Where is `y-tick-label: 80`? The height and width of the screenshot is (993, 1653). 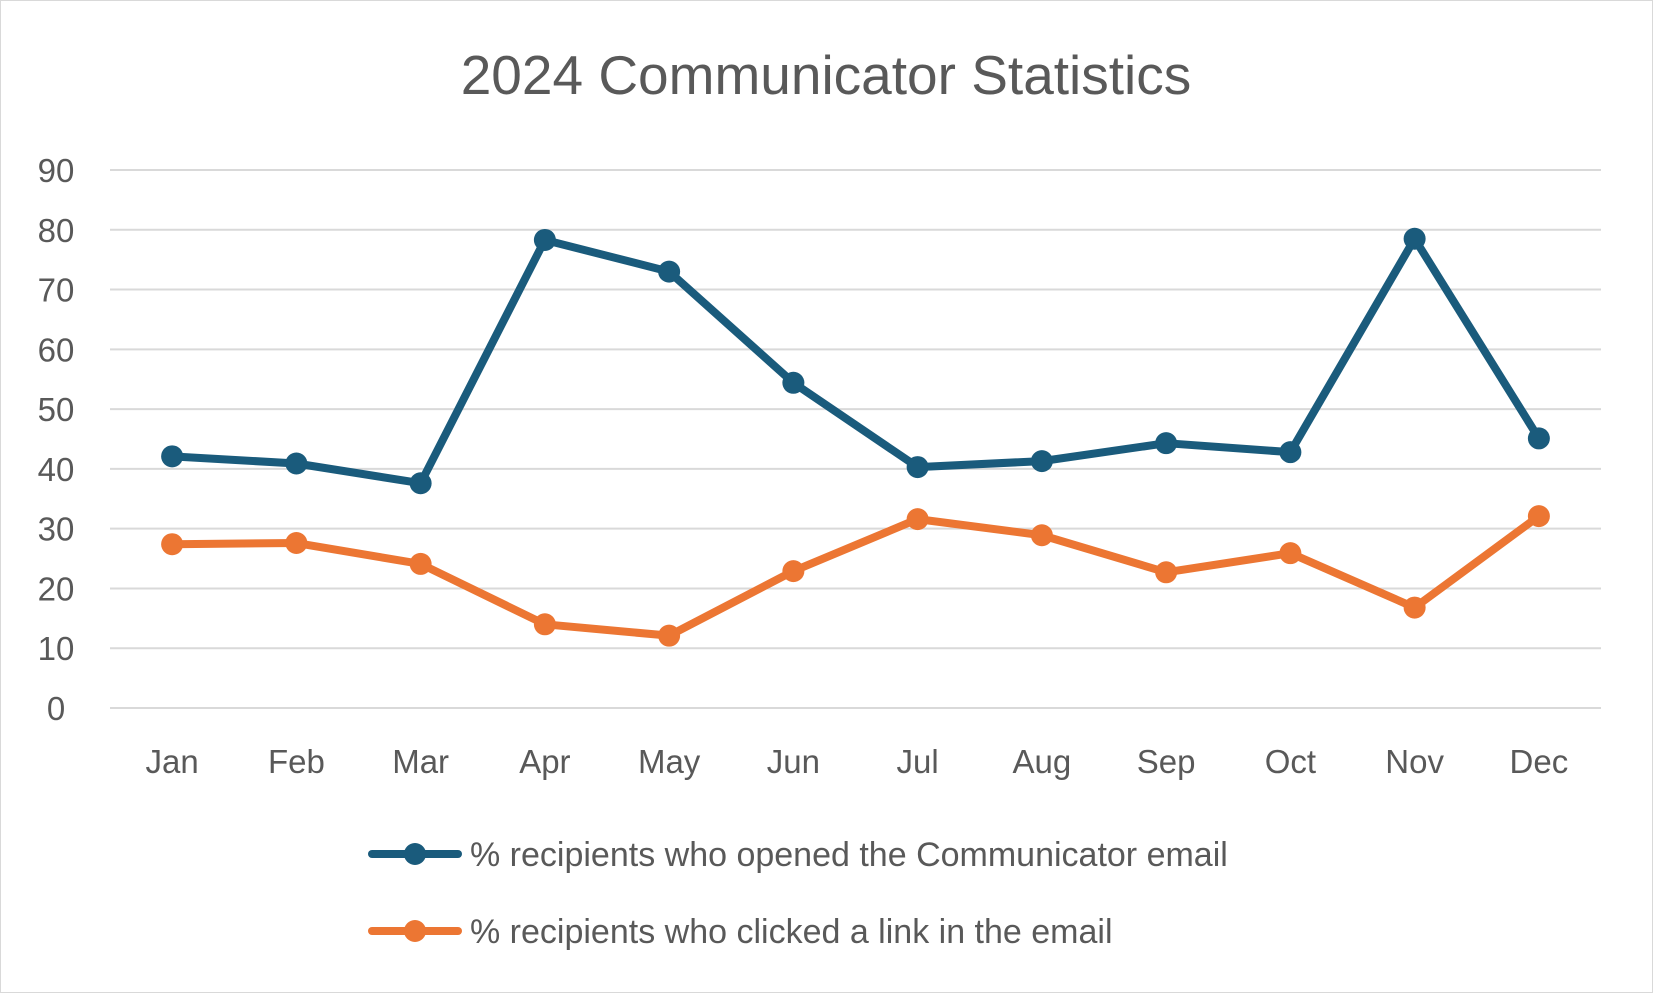
y-tick-label: 80 is located at coordinates (56, 230).